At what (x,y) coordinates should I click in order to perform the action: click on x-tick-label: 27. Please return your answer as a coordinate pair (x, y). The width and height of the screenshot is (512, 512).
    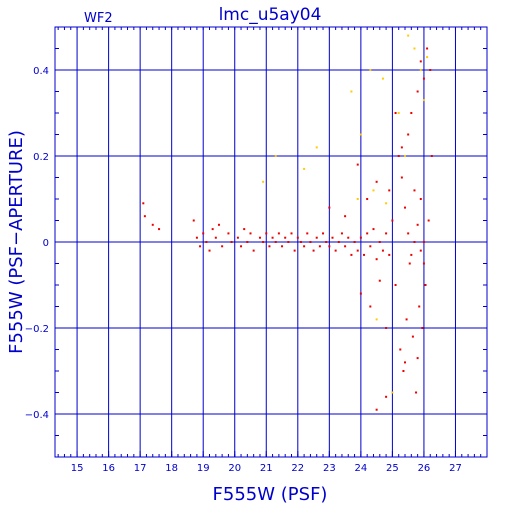
    Looking at the image, I should click on (455, 468).